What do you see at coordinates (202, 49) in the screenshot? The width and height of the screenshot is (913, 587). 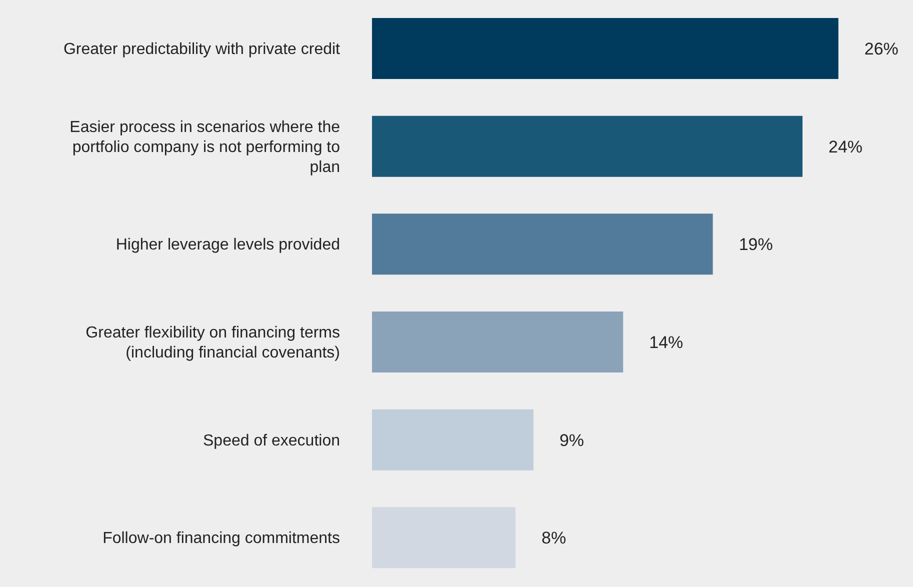 I see `y-tick-label: Greater predictability with private credit` at bounding box center [202, 49].